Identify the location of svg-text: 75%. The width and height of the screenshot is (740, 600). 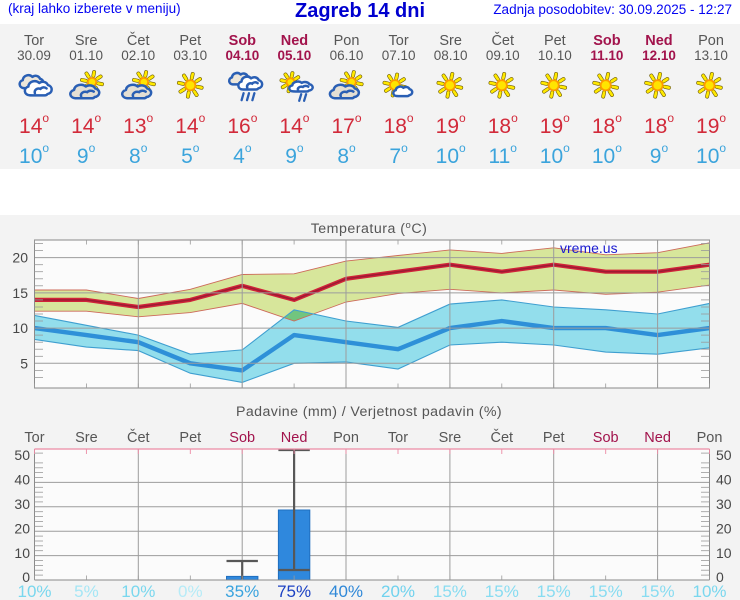
(294, 591).